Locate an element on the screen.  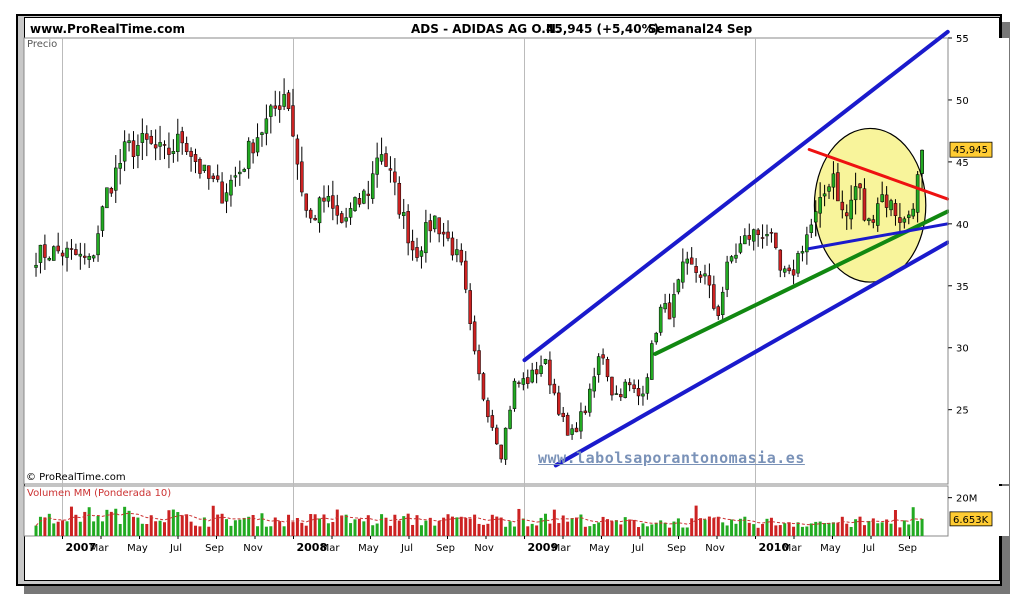
watermark-link: www.labolsaporantonomasia.es is located at coordinates (671, 458).